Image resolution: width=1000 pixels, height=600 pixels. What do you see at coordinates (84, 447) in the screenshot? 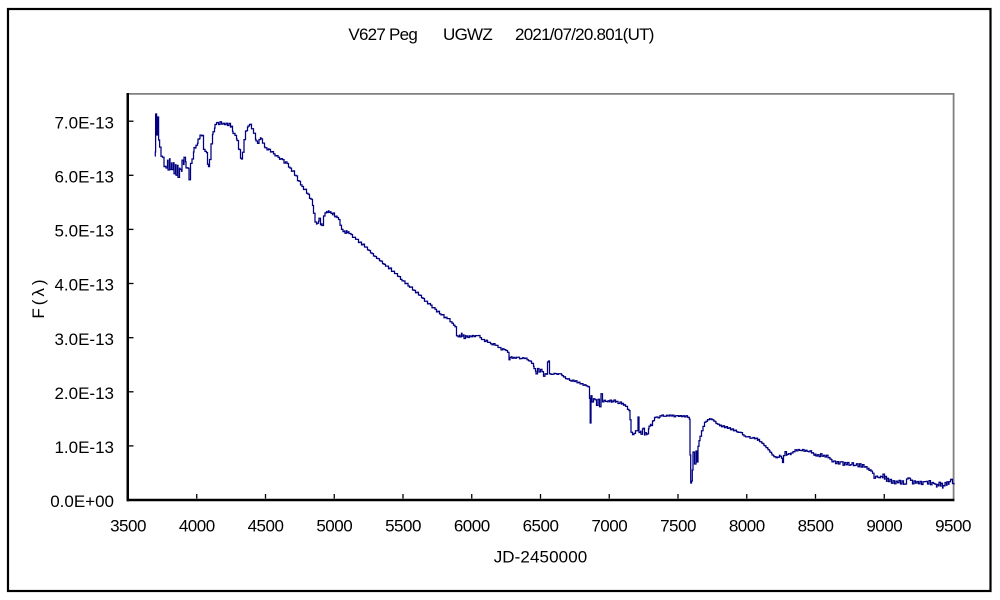
I see `svg-text: 1.0E-13` at bounding box center [84, 447].